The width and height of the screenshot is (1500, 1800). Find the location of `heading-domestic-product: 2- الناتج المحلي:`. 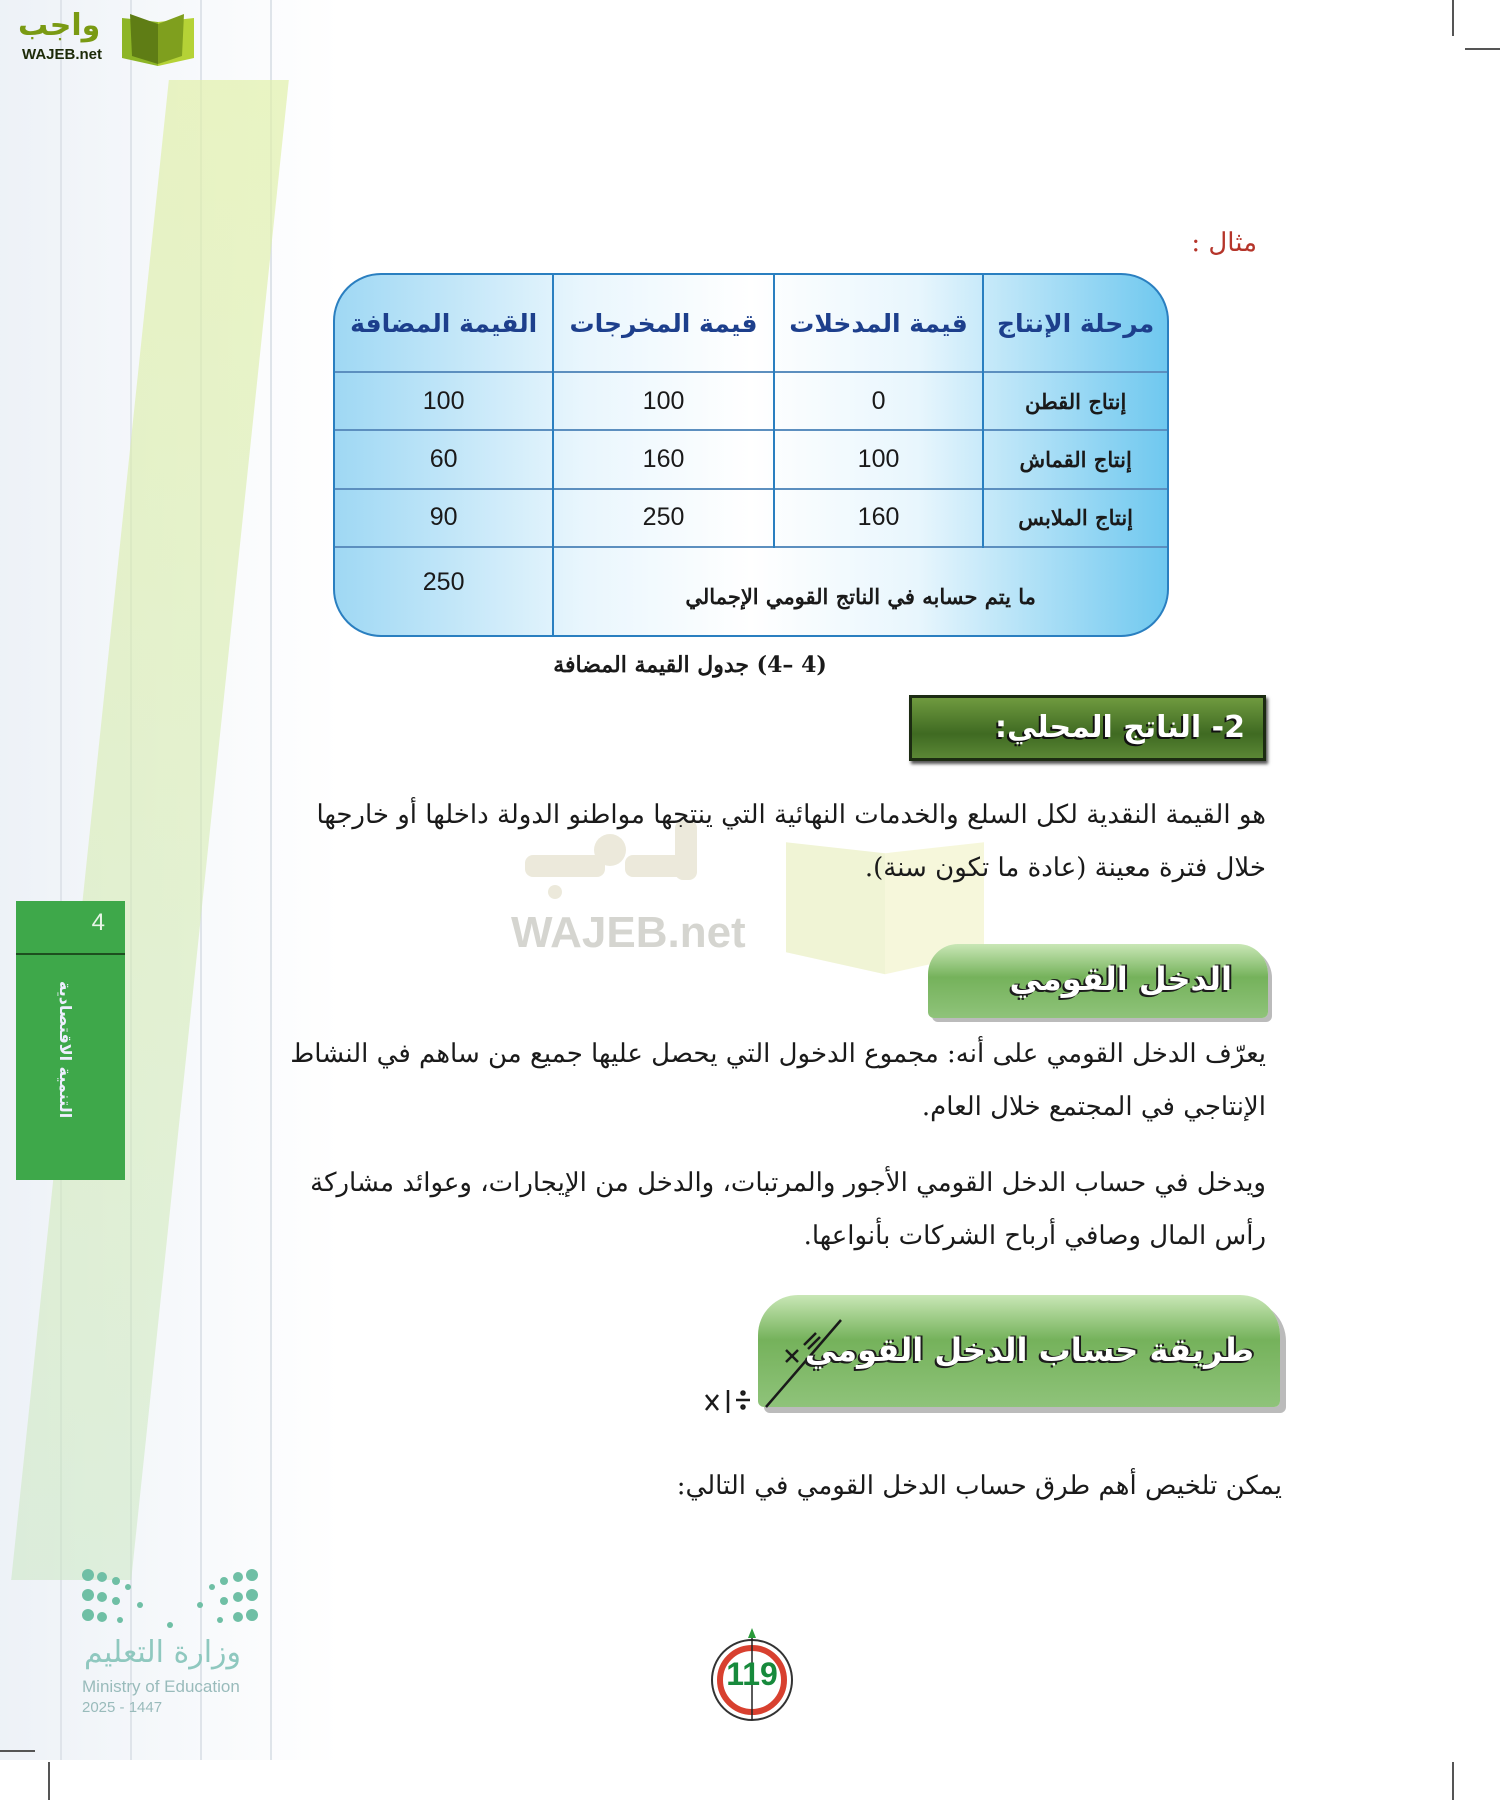

heading-domestic-product: 2- الناتج المحلي: is located at coordinates (1087, 728).